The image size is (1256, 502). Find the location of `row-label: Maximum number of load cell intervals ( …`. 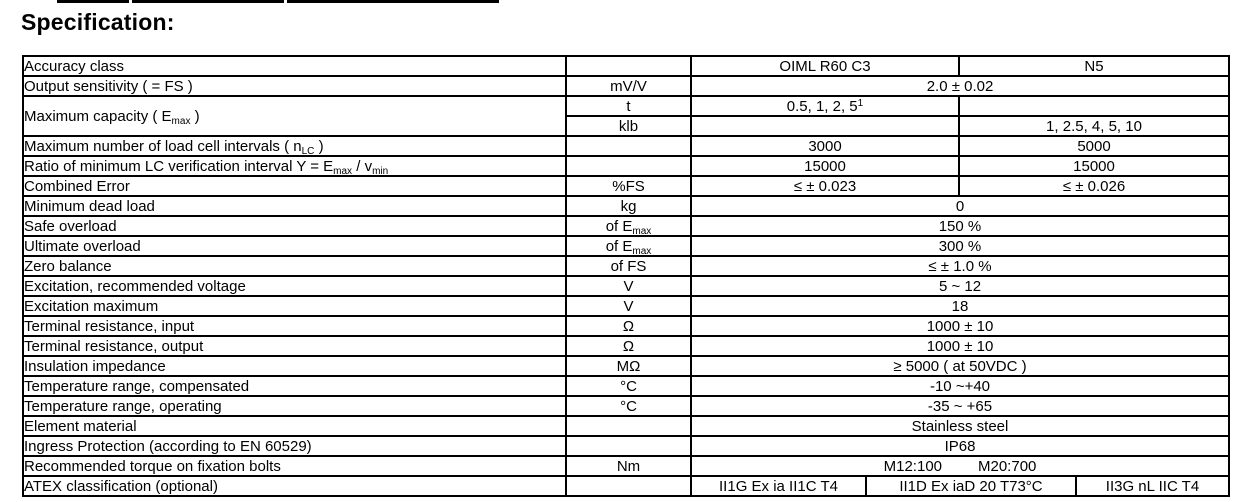

row-label: Maximum number of load cell intervals ( … is located at coordinates (294, 146).